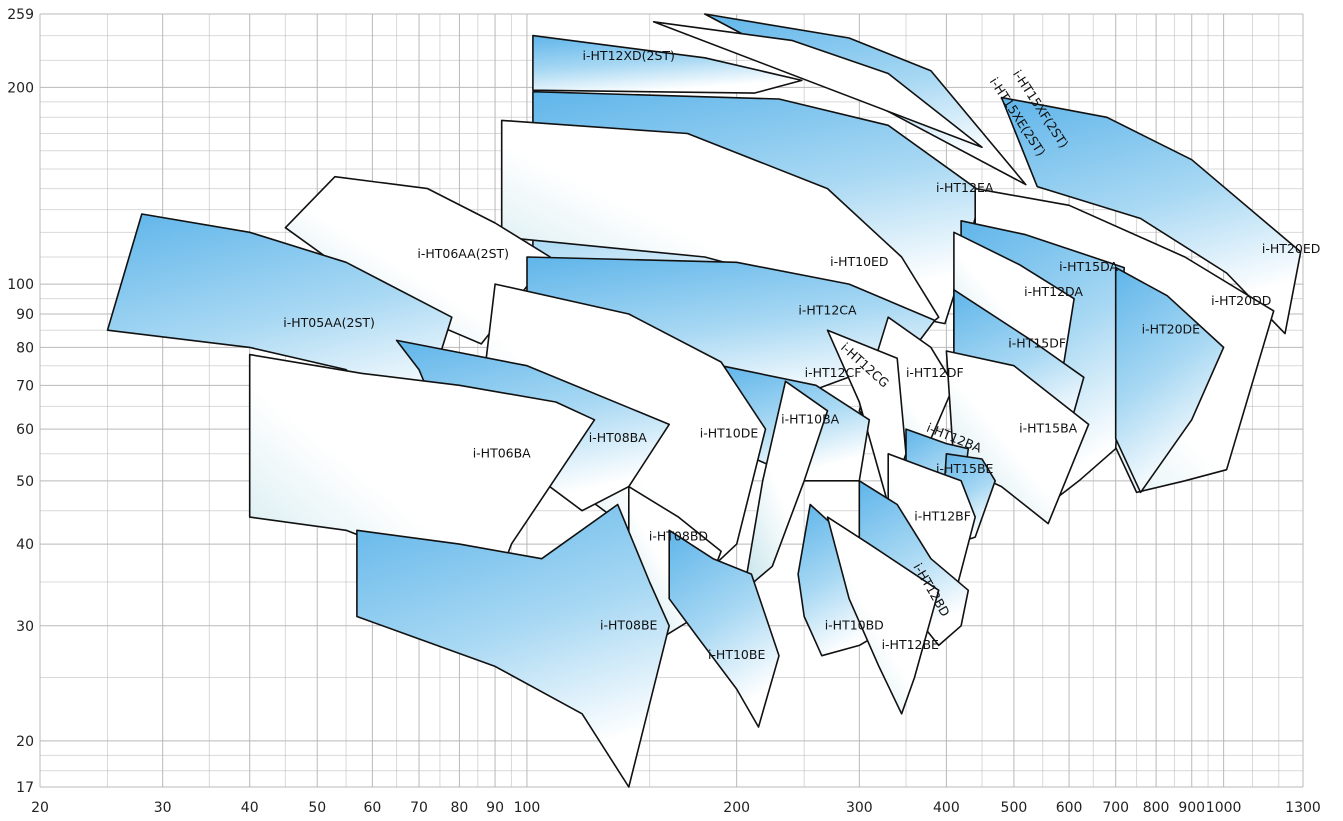 This screenshot has width=1343, height=821. I want to click on x-tick-label: 1000, so click(1224, 808).